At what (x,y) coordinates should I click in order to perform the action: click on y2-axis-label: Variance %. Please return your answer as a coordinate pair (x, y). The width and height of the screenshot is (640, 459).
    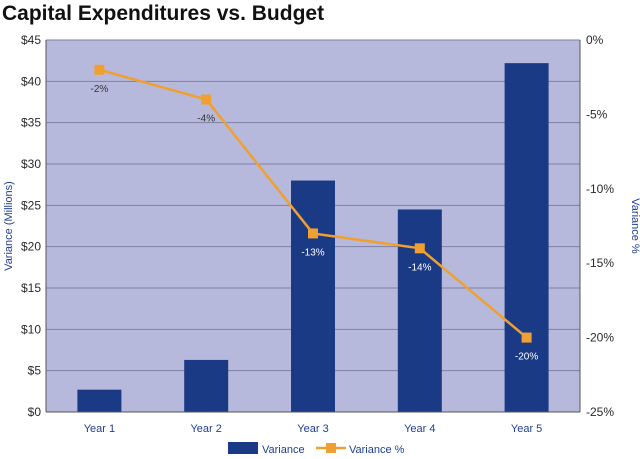
    Looking at the image, I should click on (634, 226).